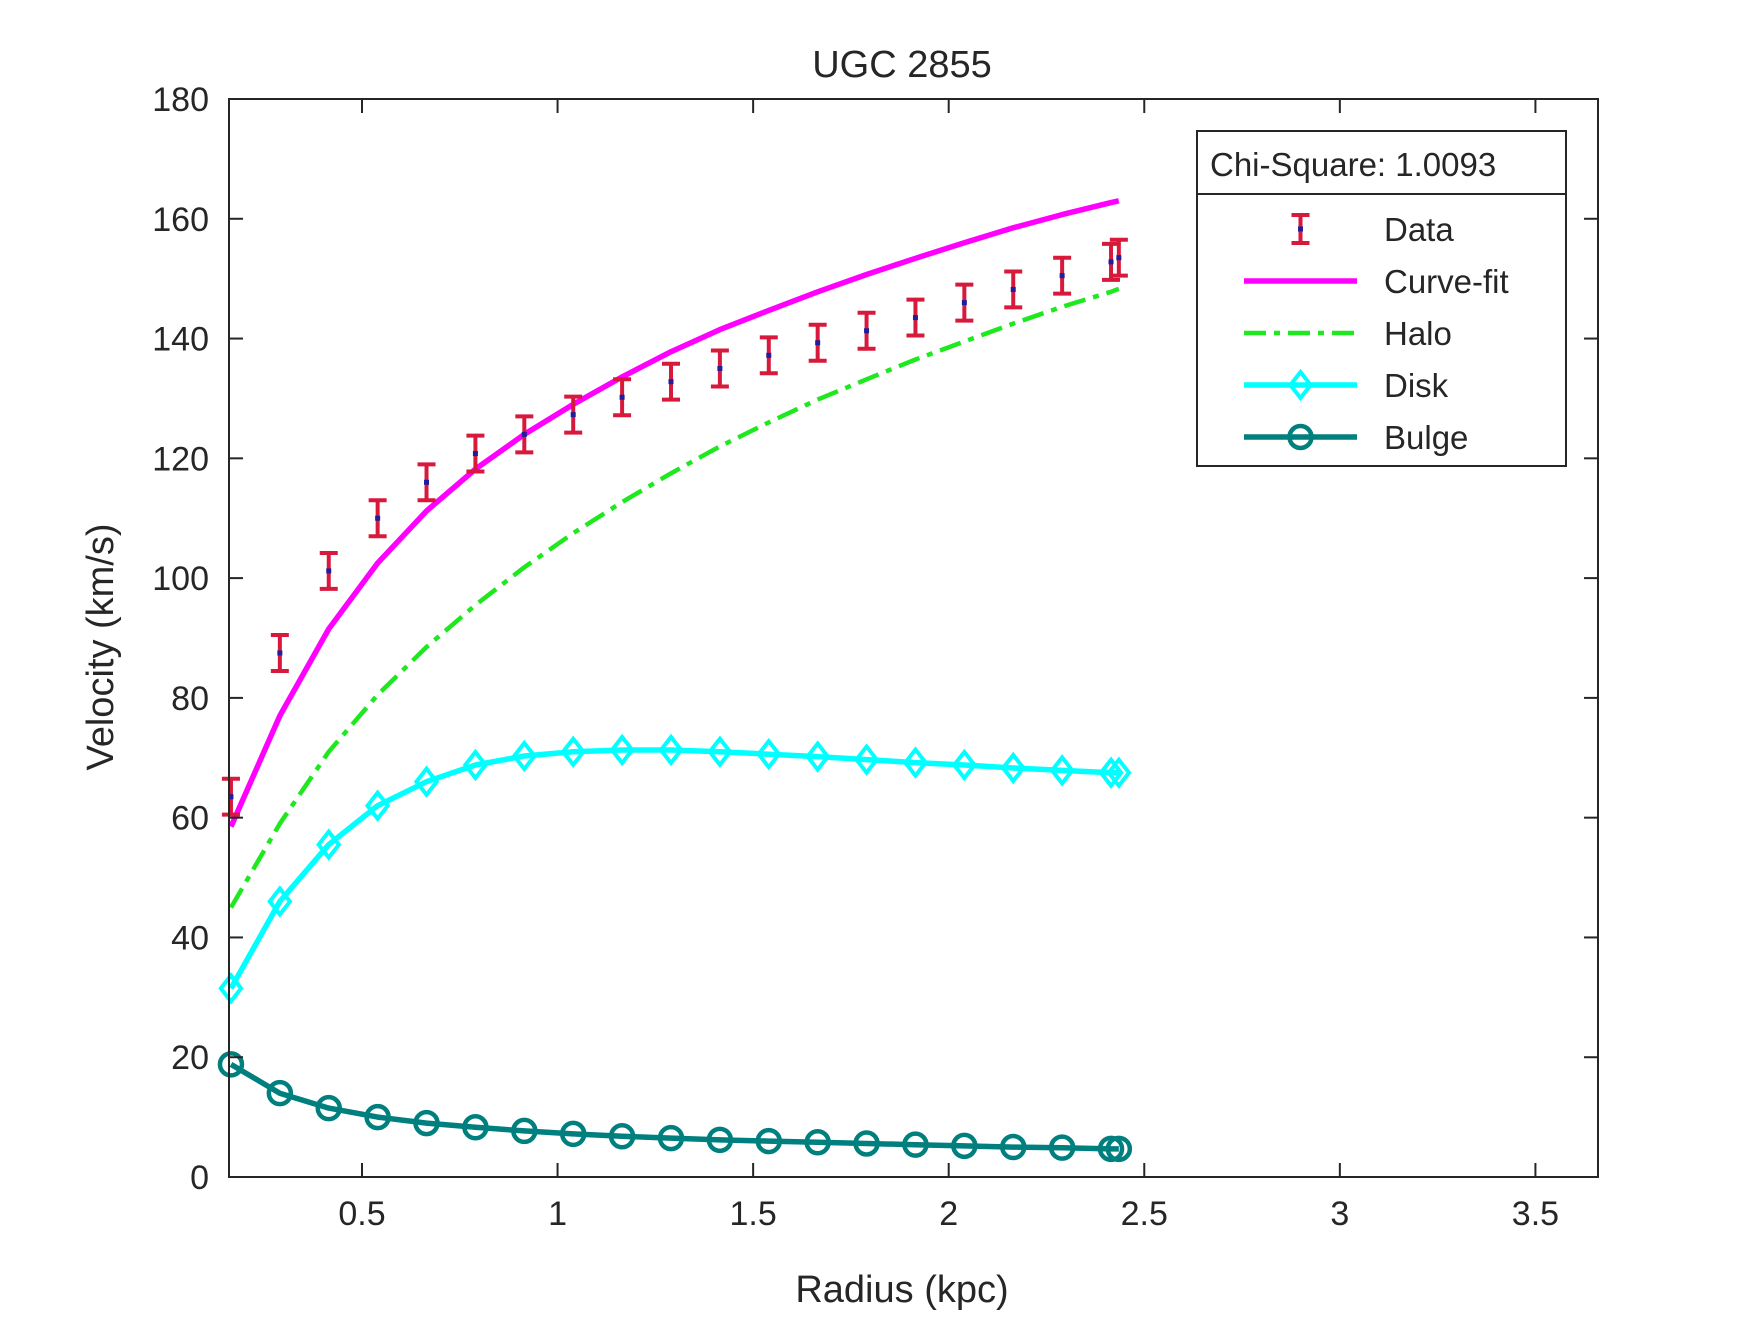 Image resolution: width=1750 pixels, height=1318 pixels. I want to click on legend-item-curve-fit: Curve-fit, so click(1376, 281).